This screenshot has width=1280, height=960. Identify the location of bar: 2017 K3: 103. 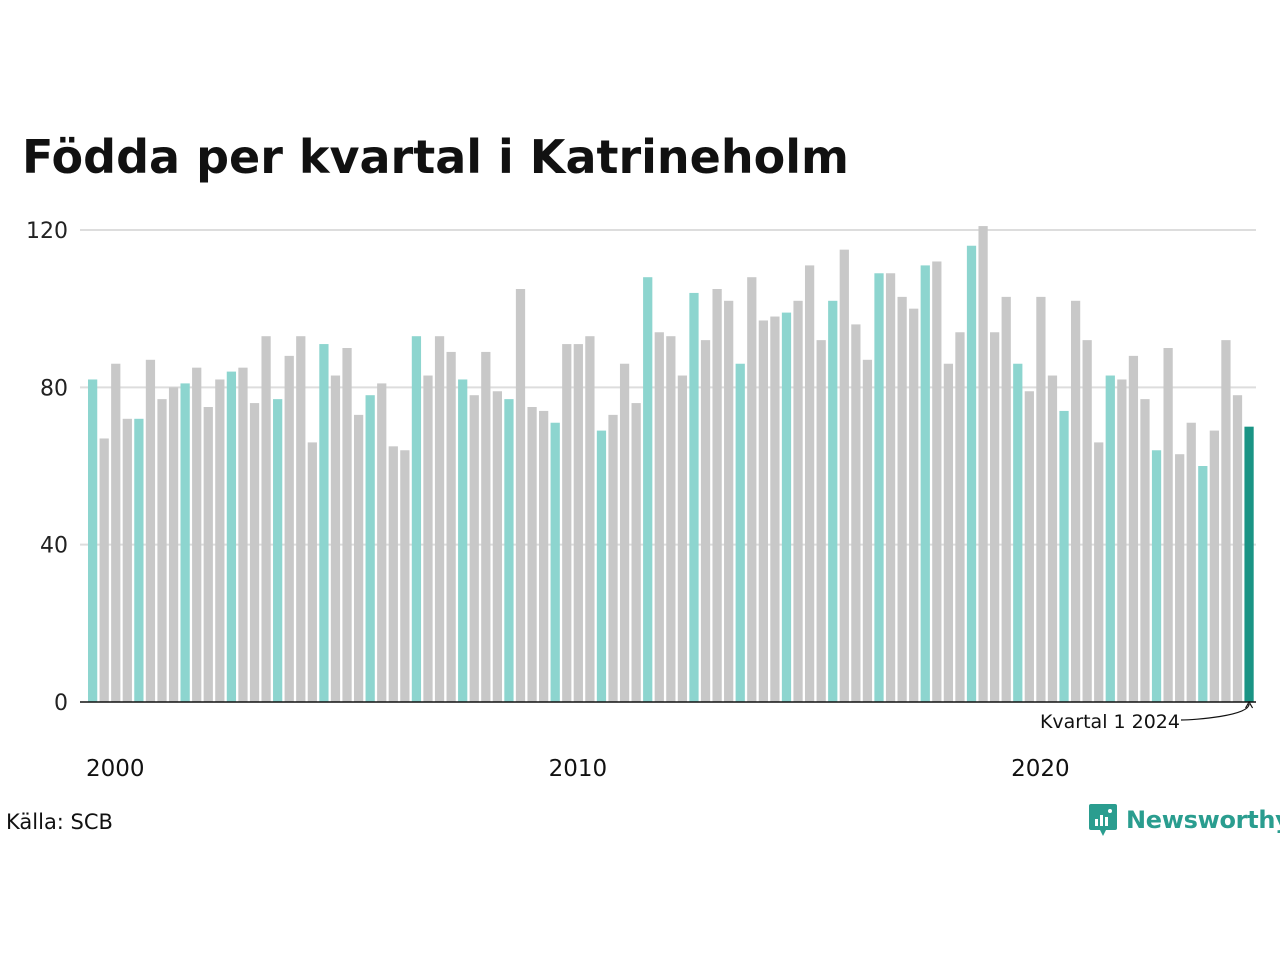
(902, 499).